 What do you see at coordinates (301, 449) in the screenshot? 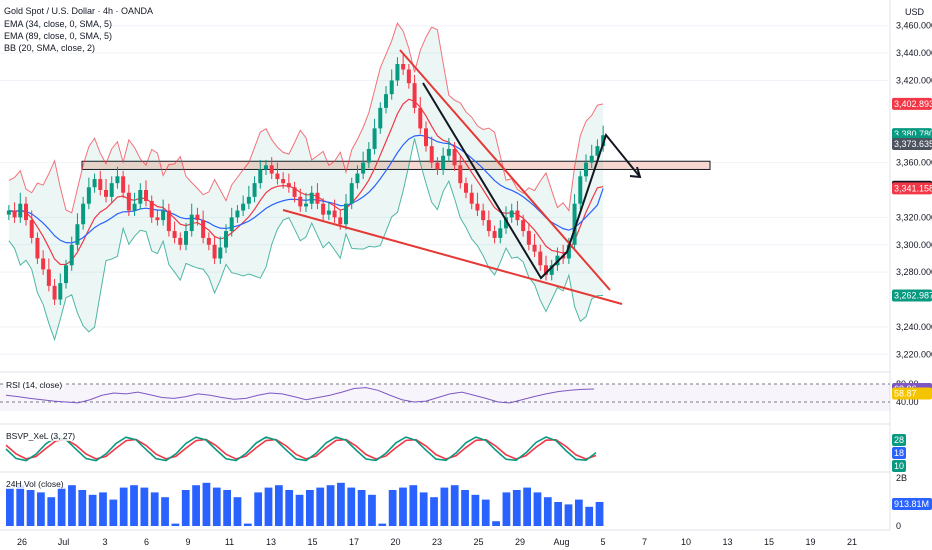
I see `bsvp-fast-line` at bounding box center [301, 449].